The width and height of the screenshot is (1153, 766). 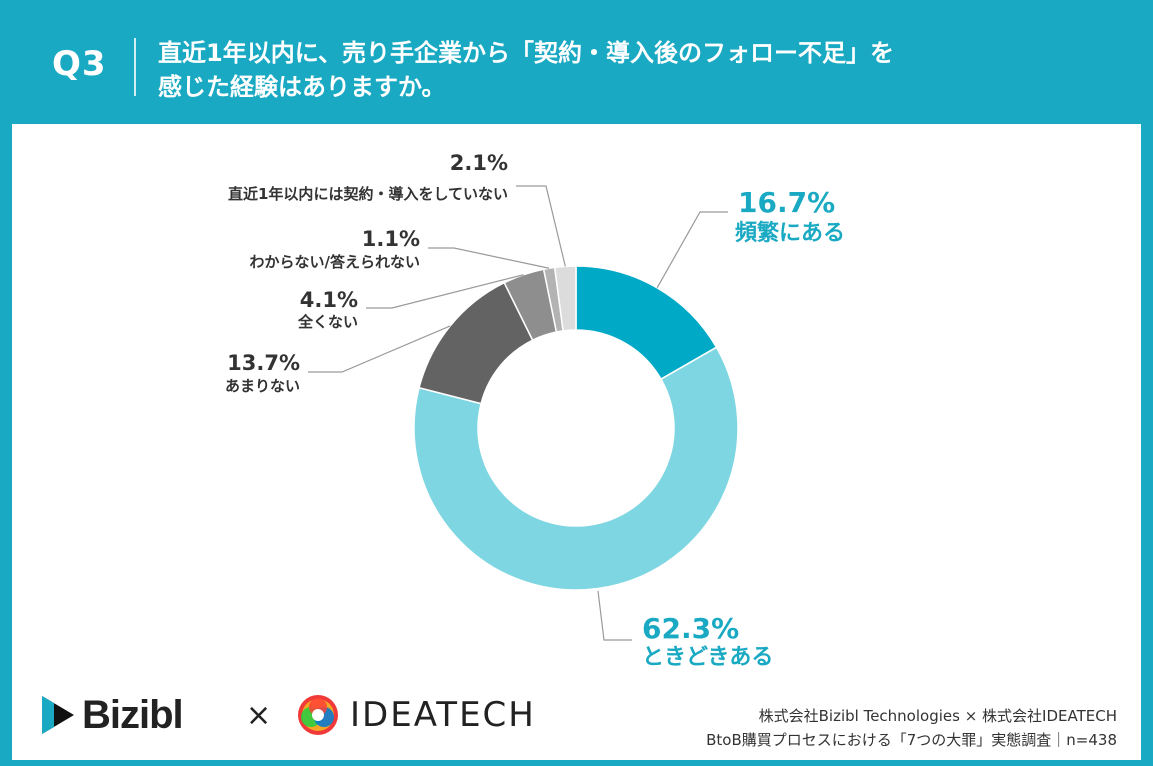 I want to click on slice-no-contract, so click(x=565, y=298).